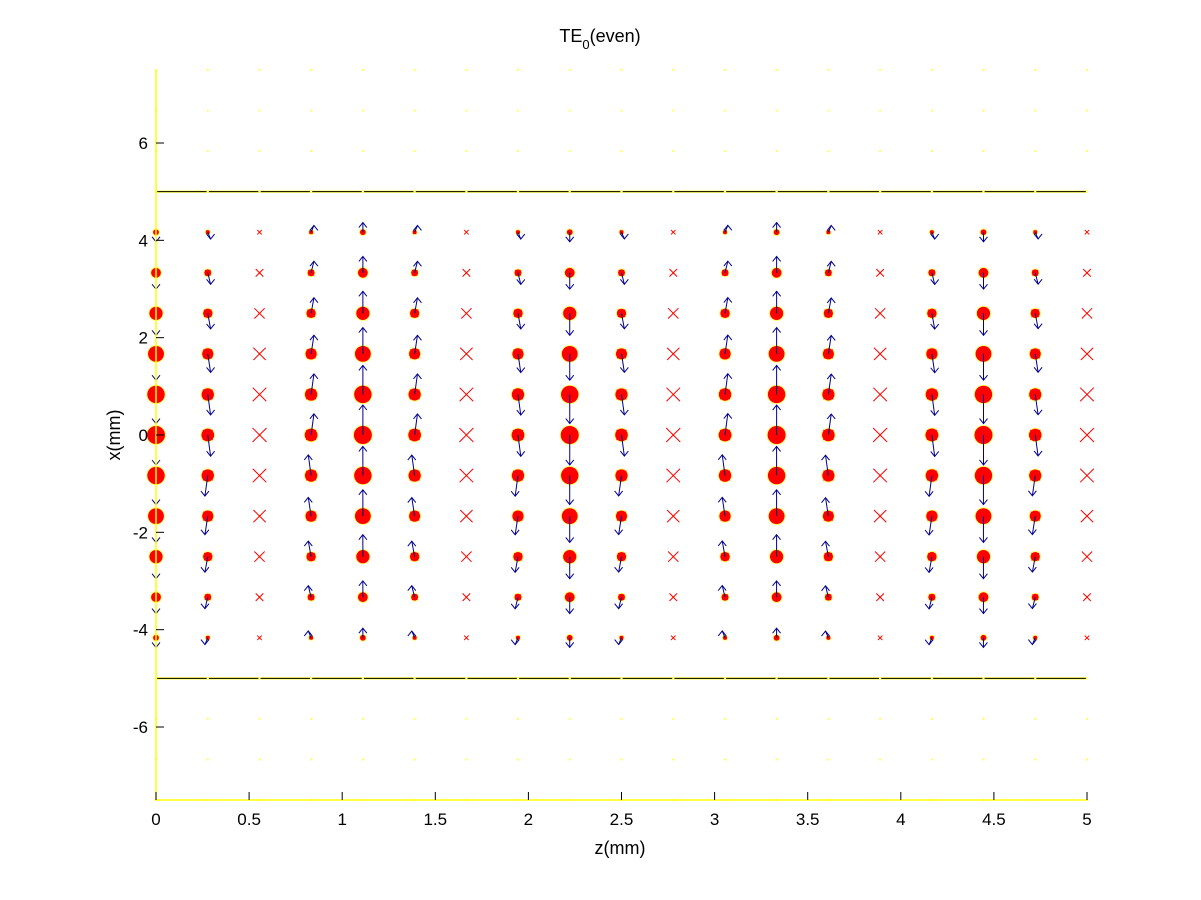  Describe the element at coordinates (143, 338) in the screenshot. I see `y-tick-label: 2` at that location.